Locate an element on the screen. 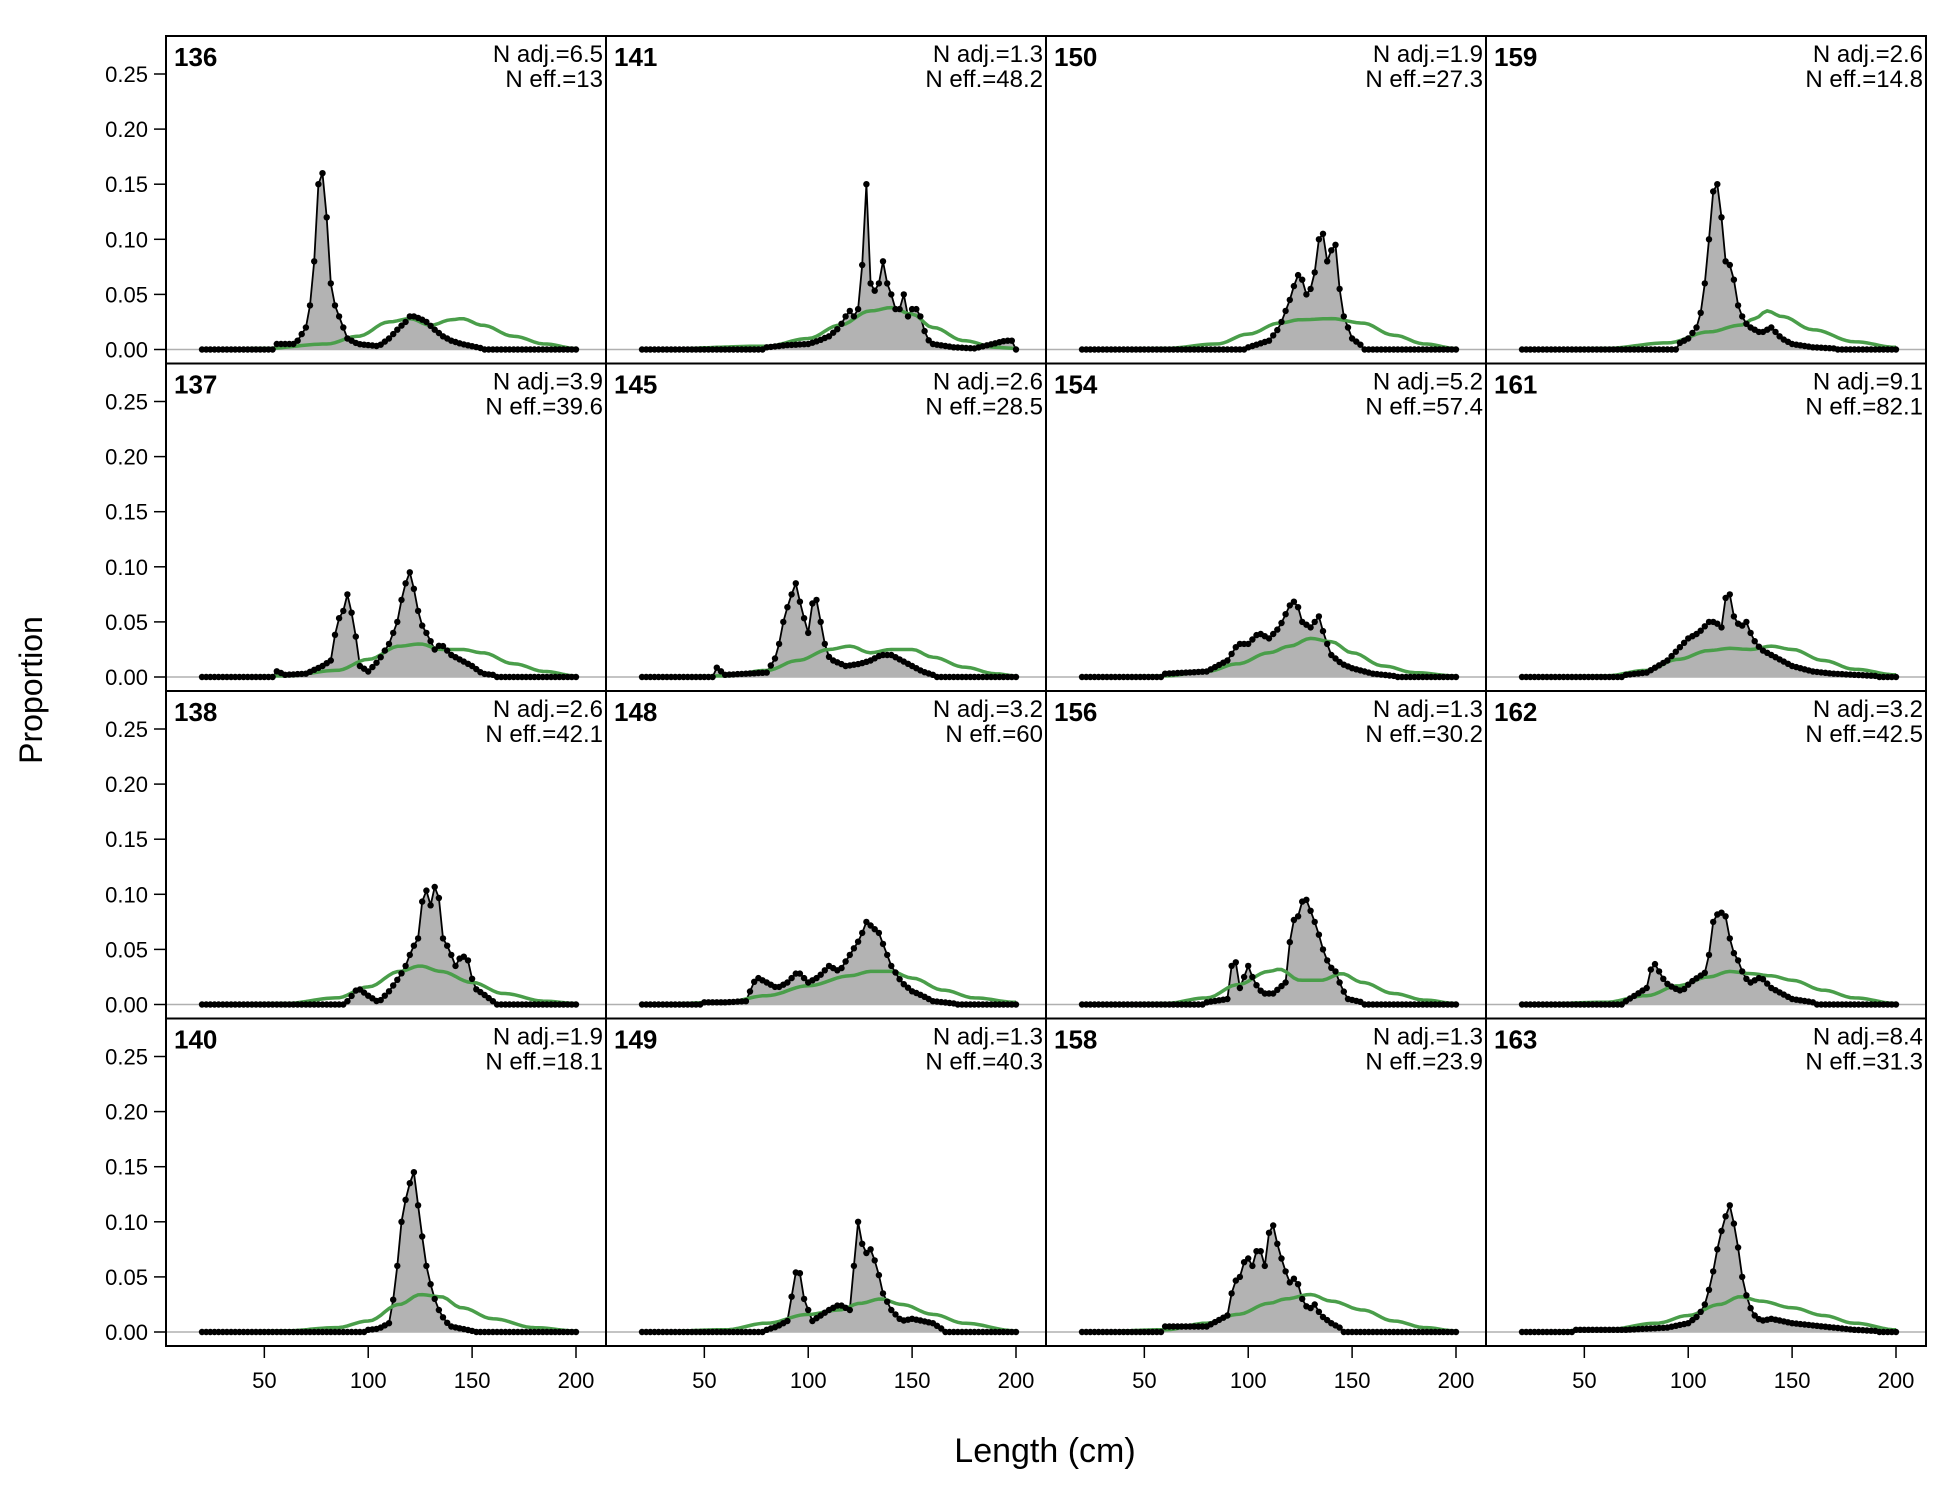  n-adj-label: N adj.=2.6 is located at coordinates (988, 382).